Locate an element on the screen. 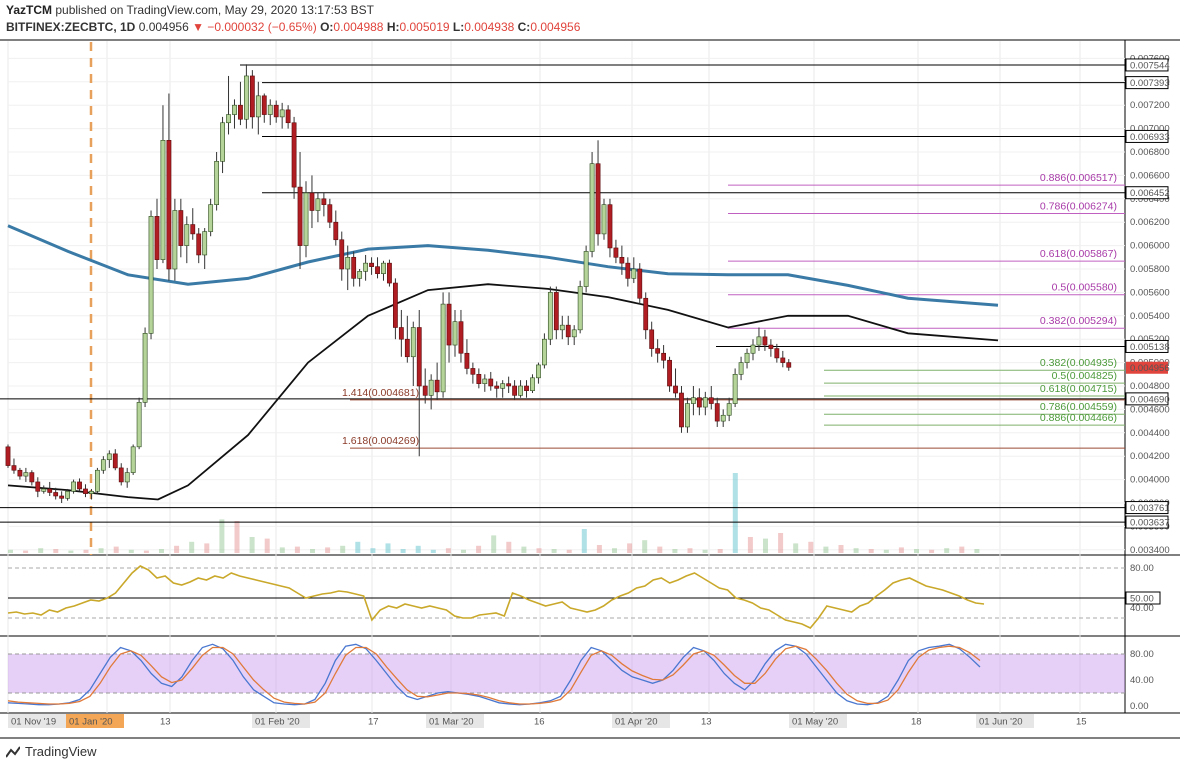  price-tick-label: 0.004000 is located at coordinates (1150, 480).